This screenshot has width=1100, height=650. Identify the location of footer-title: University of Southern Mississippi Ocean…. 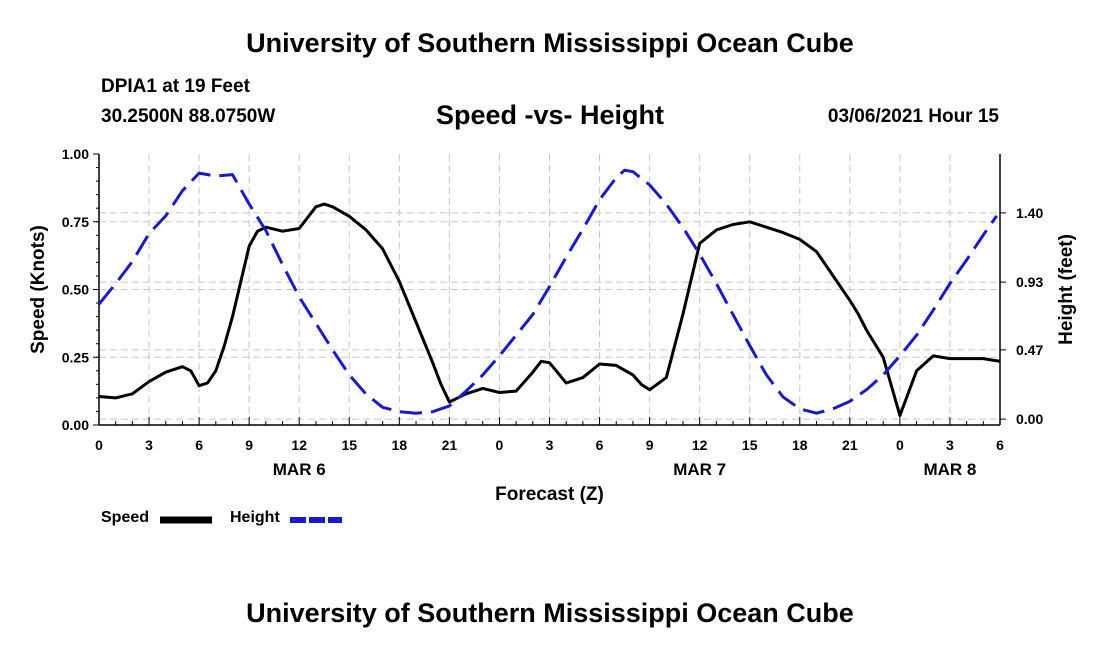
(550, 613).